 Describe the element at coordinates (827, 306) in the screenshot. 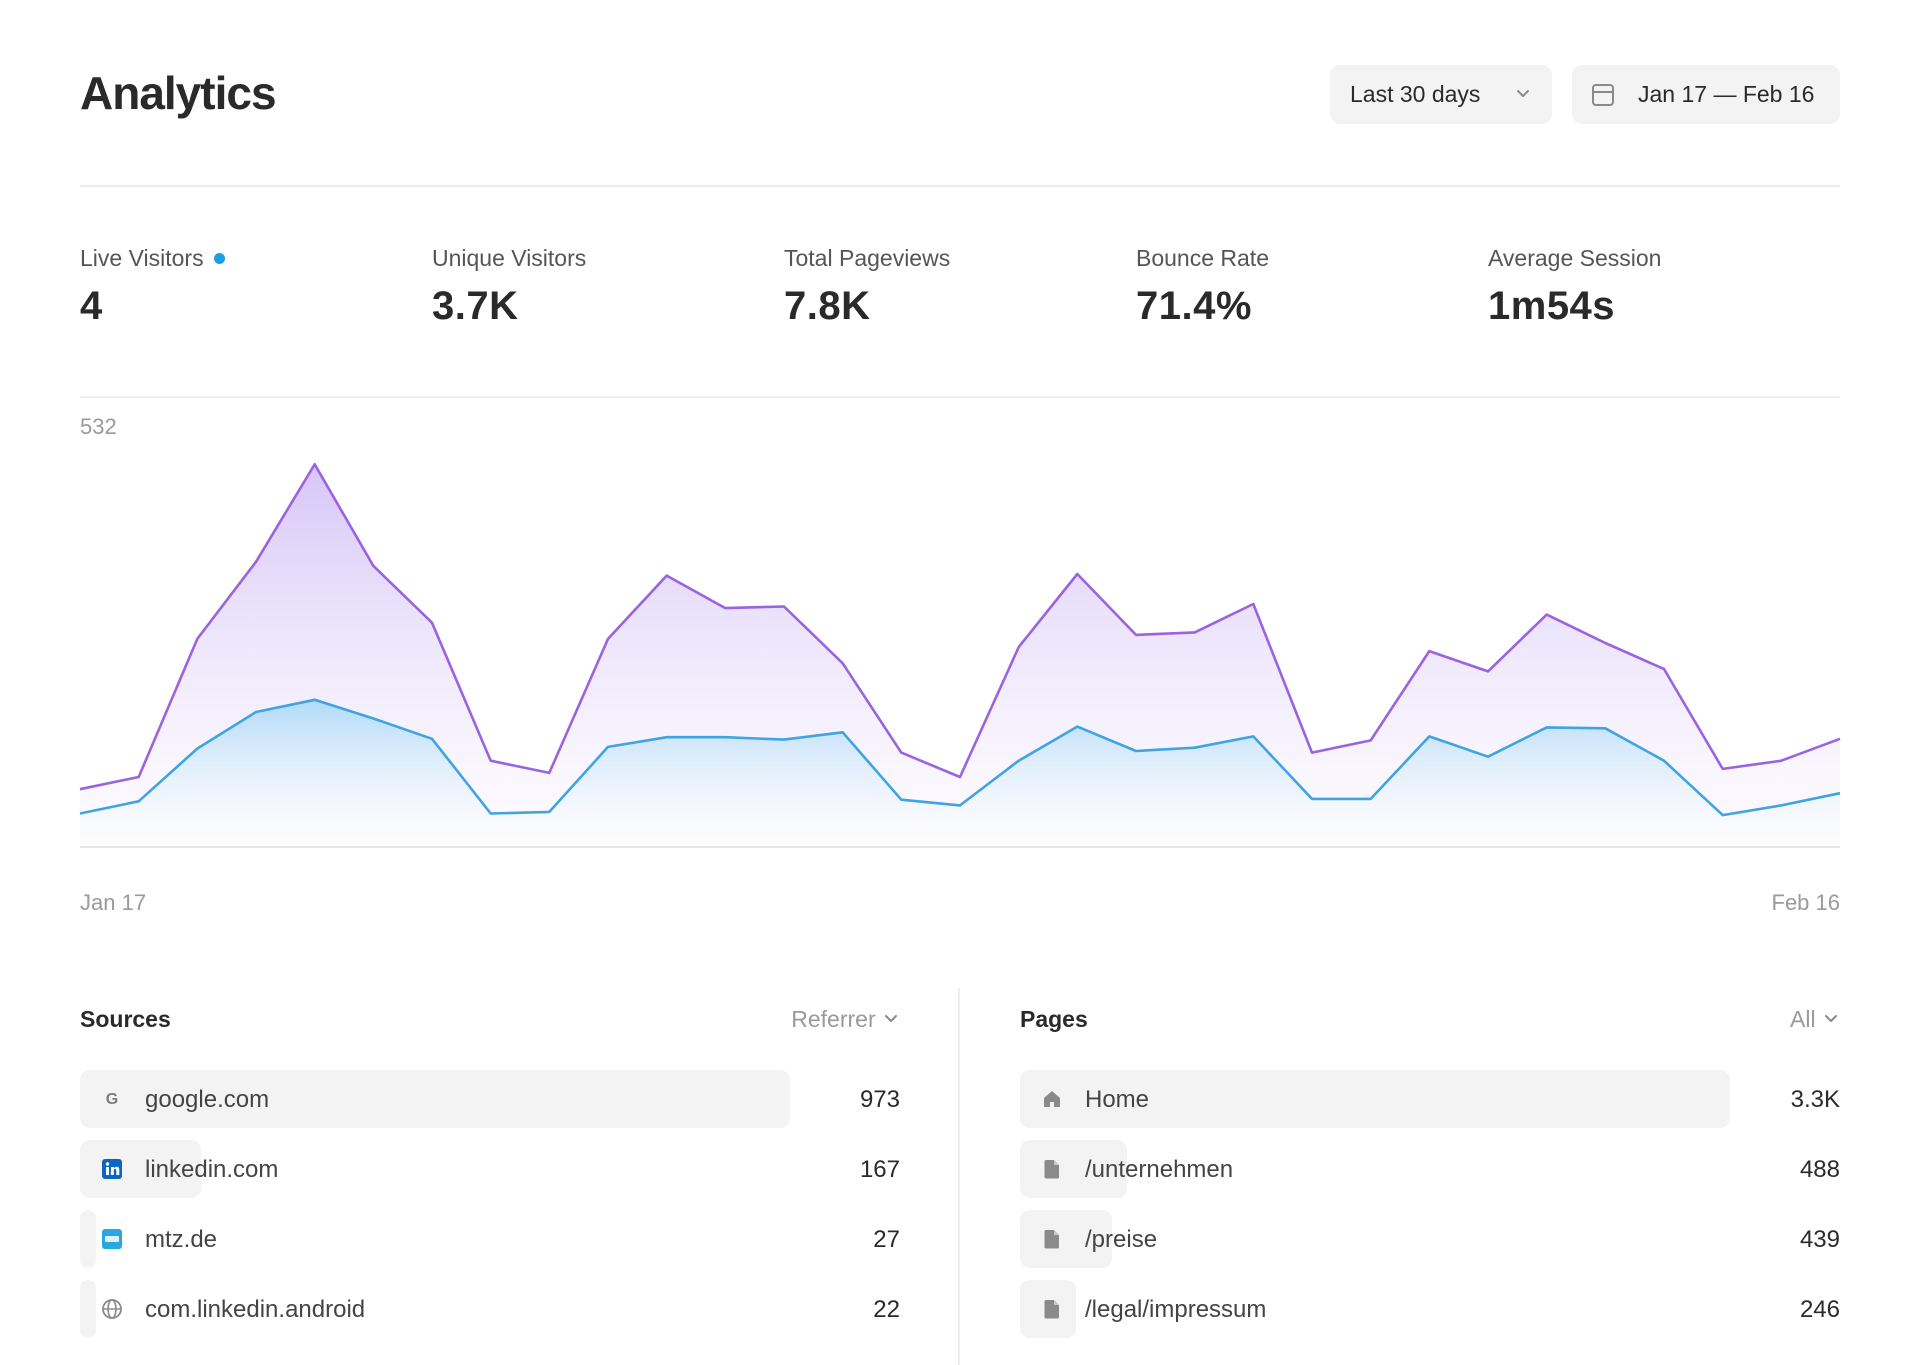

I see `stat-value: 7.8K` at that location.